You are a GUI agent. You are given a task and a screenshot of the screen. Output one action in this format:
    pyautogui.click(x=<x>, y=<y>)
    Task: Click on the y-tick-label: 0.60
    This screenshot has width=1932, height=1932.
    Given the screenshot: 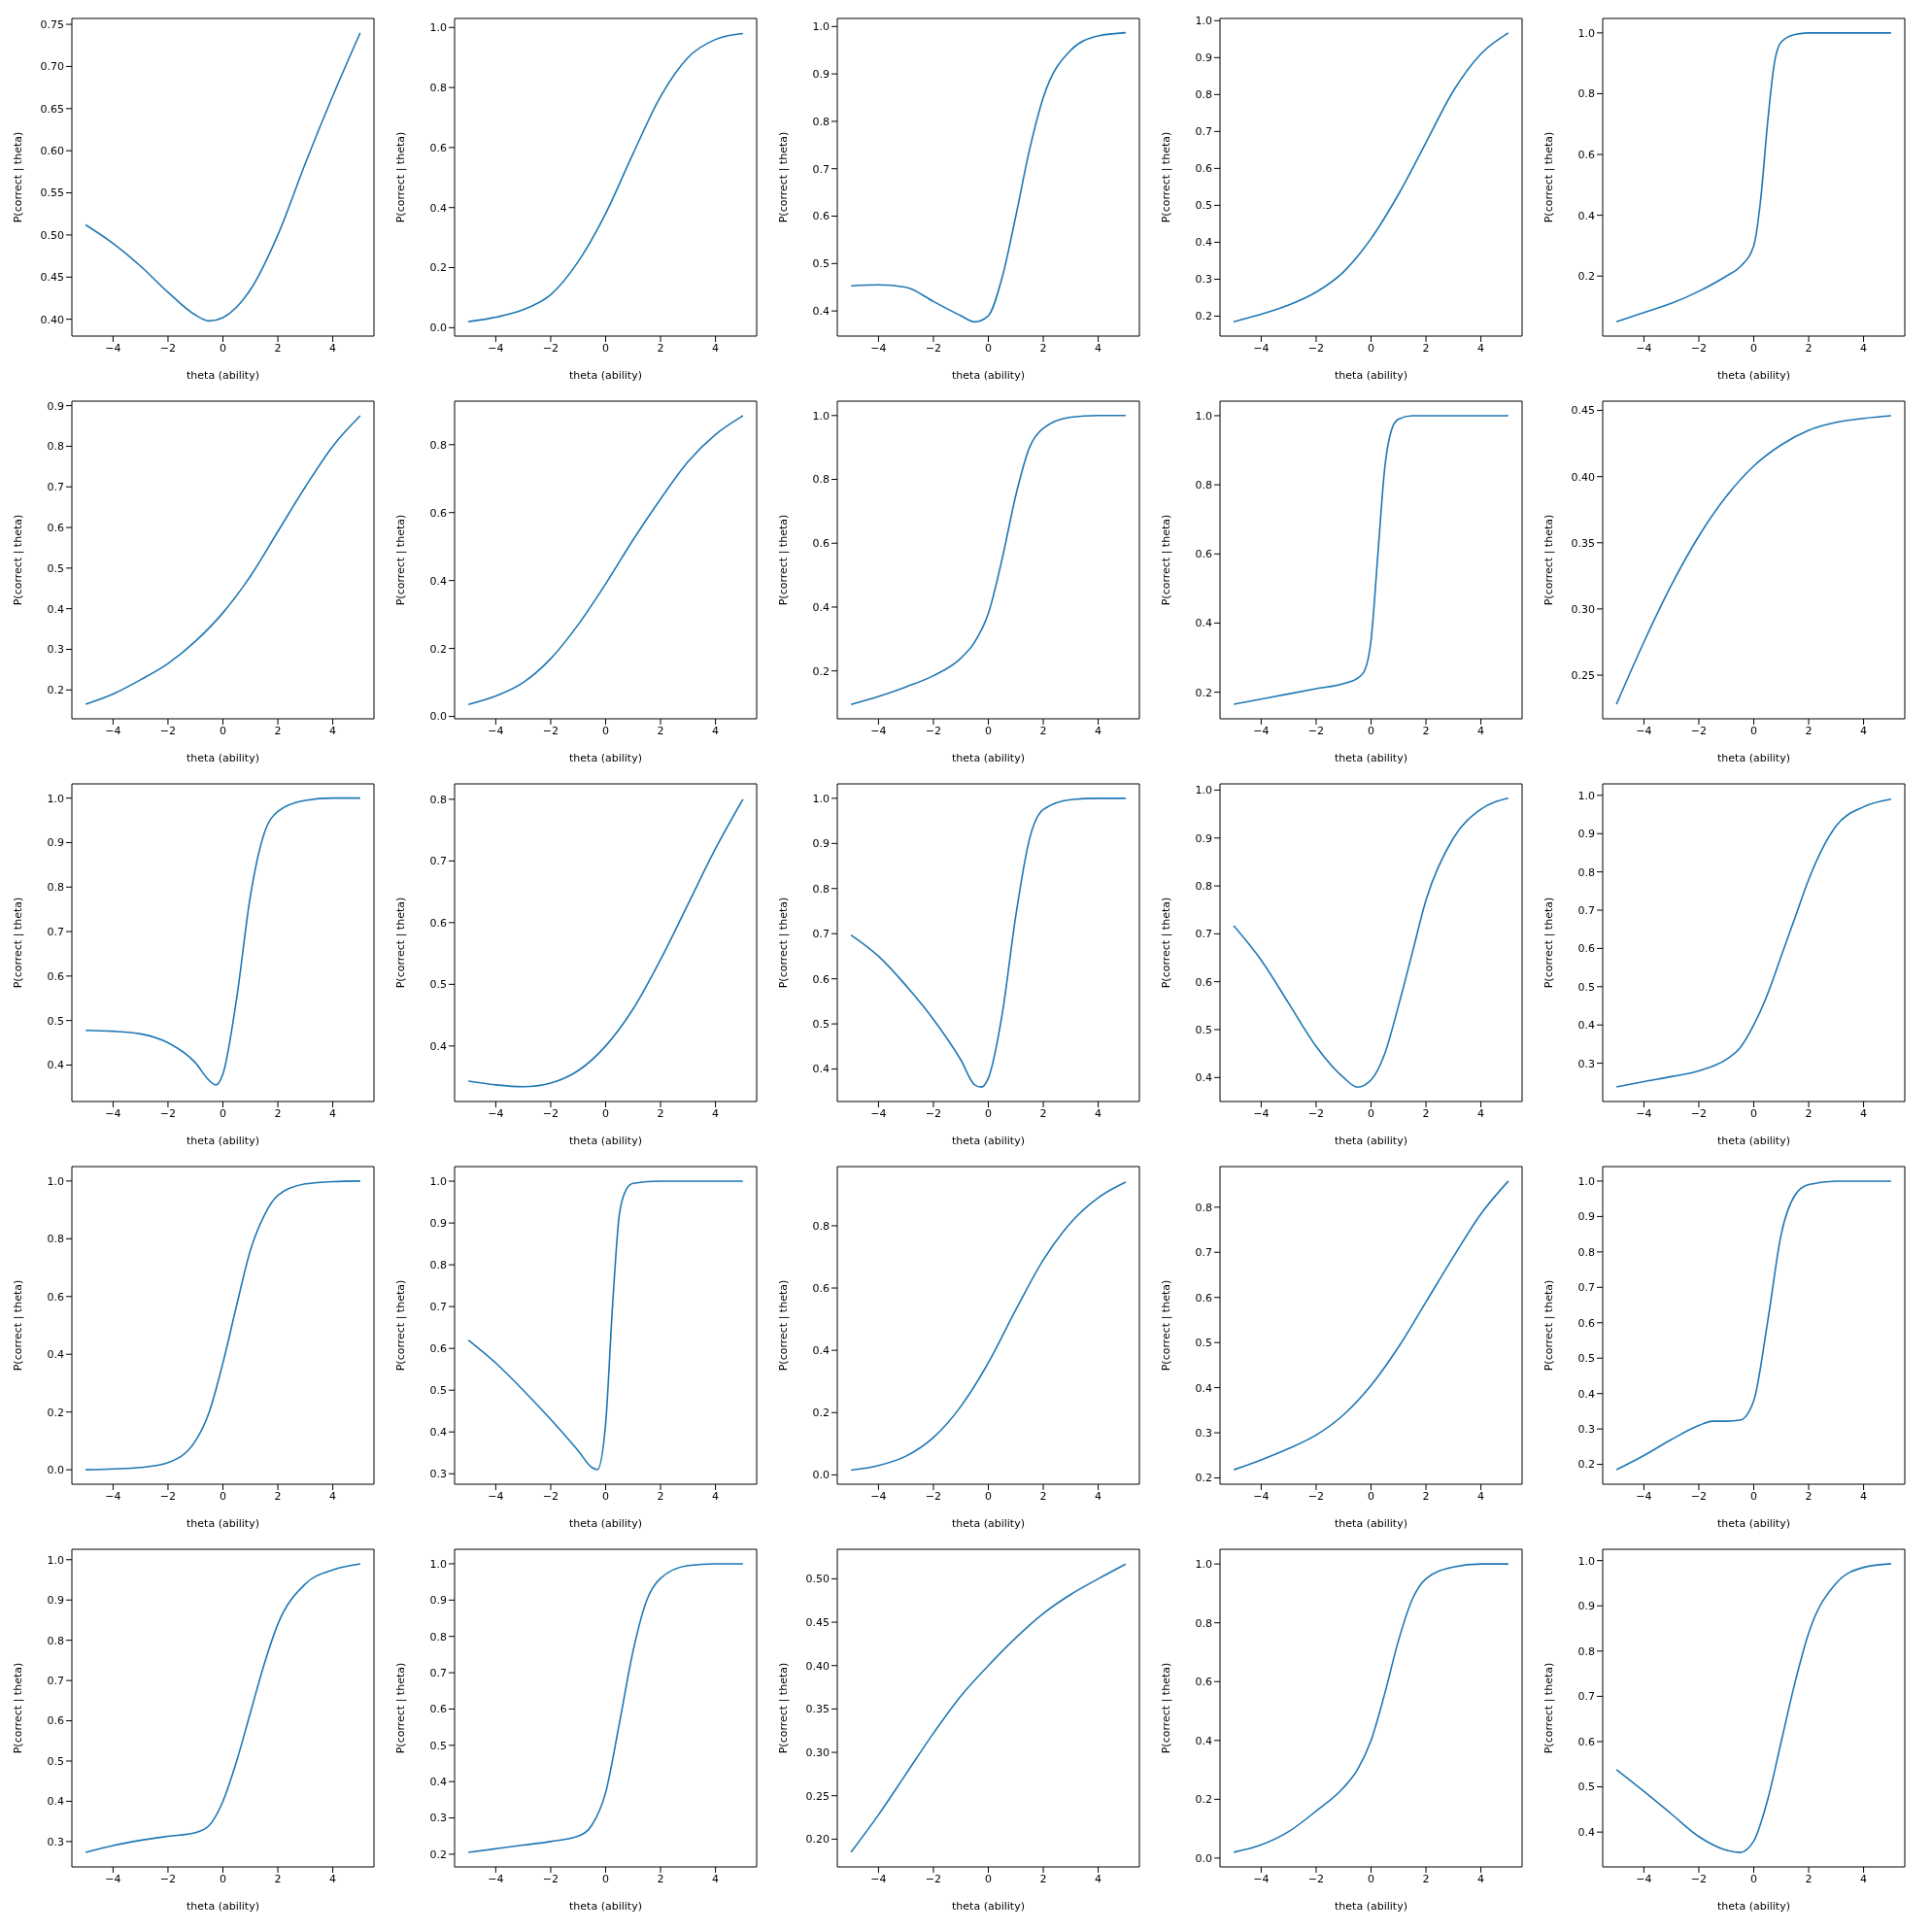 What is the action you would take?
    pyautogui.click(x=52, y=151)
    